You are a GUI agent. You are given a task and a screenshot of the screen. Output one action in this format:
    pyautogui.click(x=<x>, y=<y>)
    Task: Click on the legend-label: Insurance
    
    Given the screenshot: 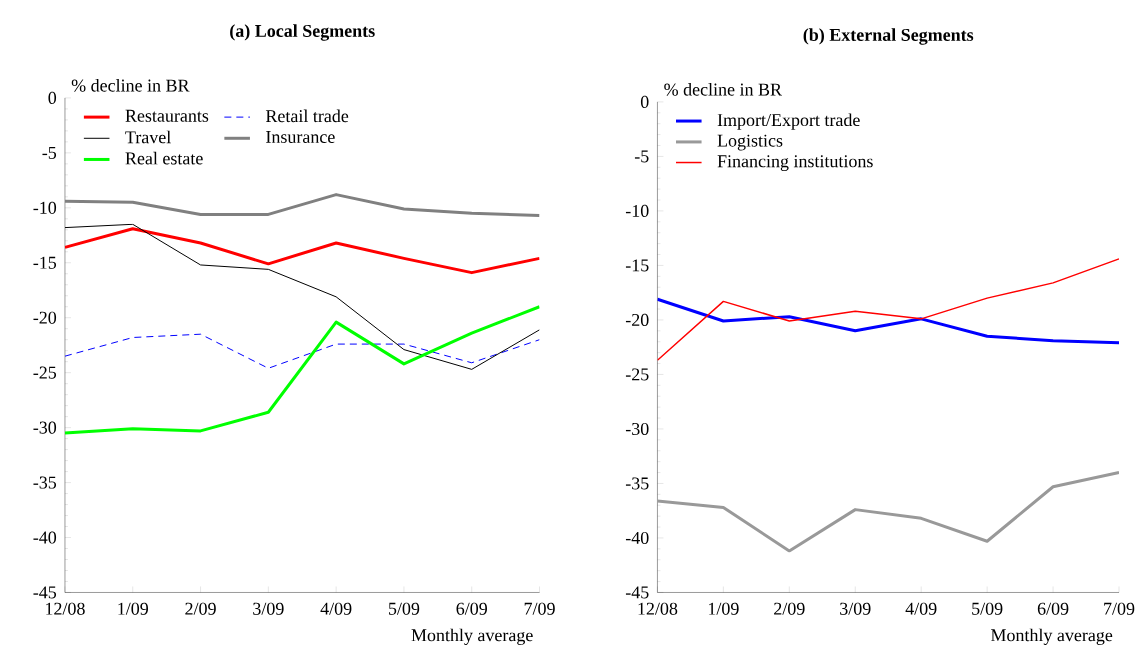 What is the action you would take?
    pyautogui.click(x=300, y=136)
    